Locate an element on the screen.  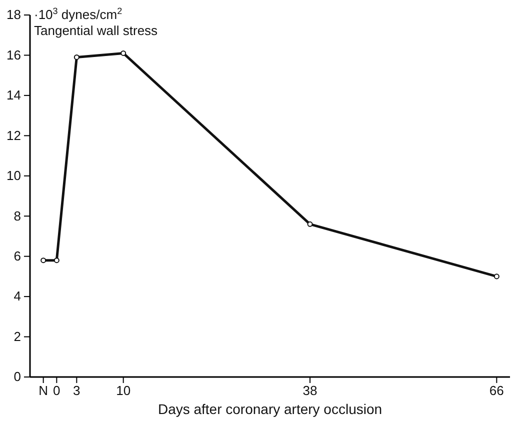
y-axis-title: ·10$^{3}$ dynes/cm$^{2}$ is located at coordinates (78, 14).